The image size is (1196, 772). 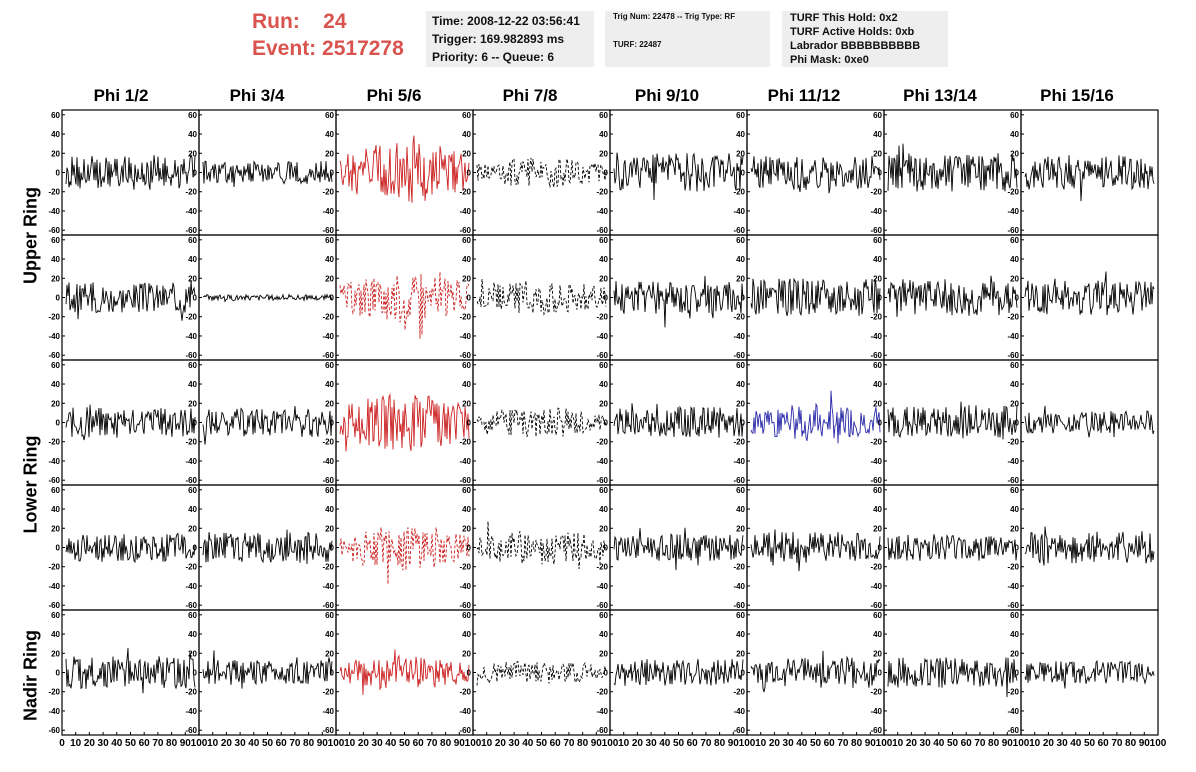 I want to click on run-row: Run: 24, so click(x=328, y=21).